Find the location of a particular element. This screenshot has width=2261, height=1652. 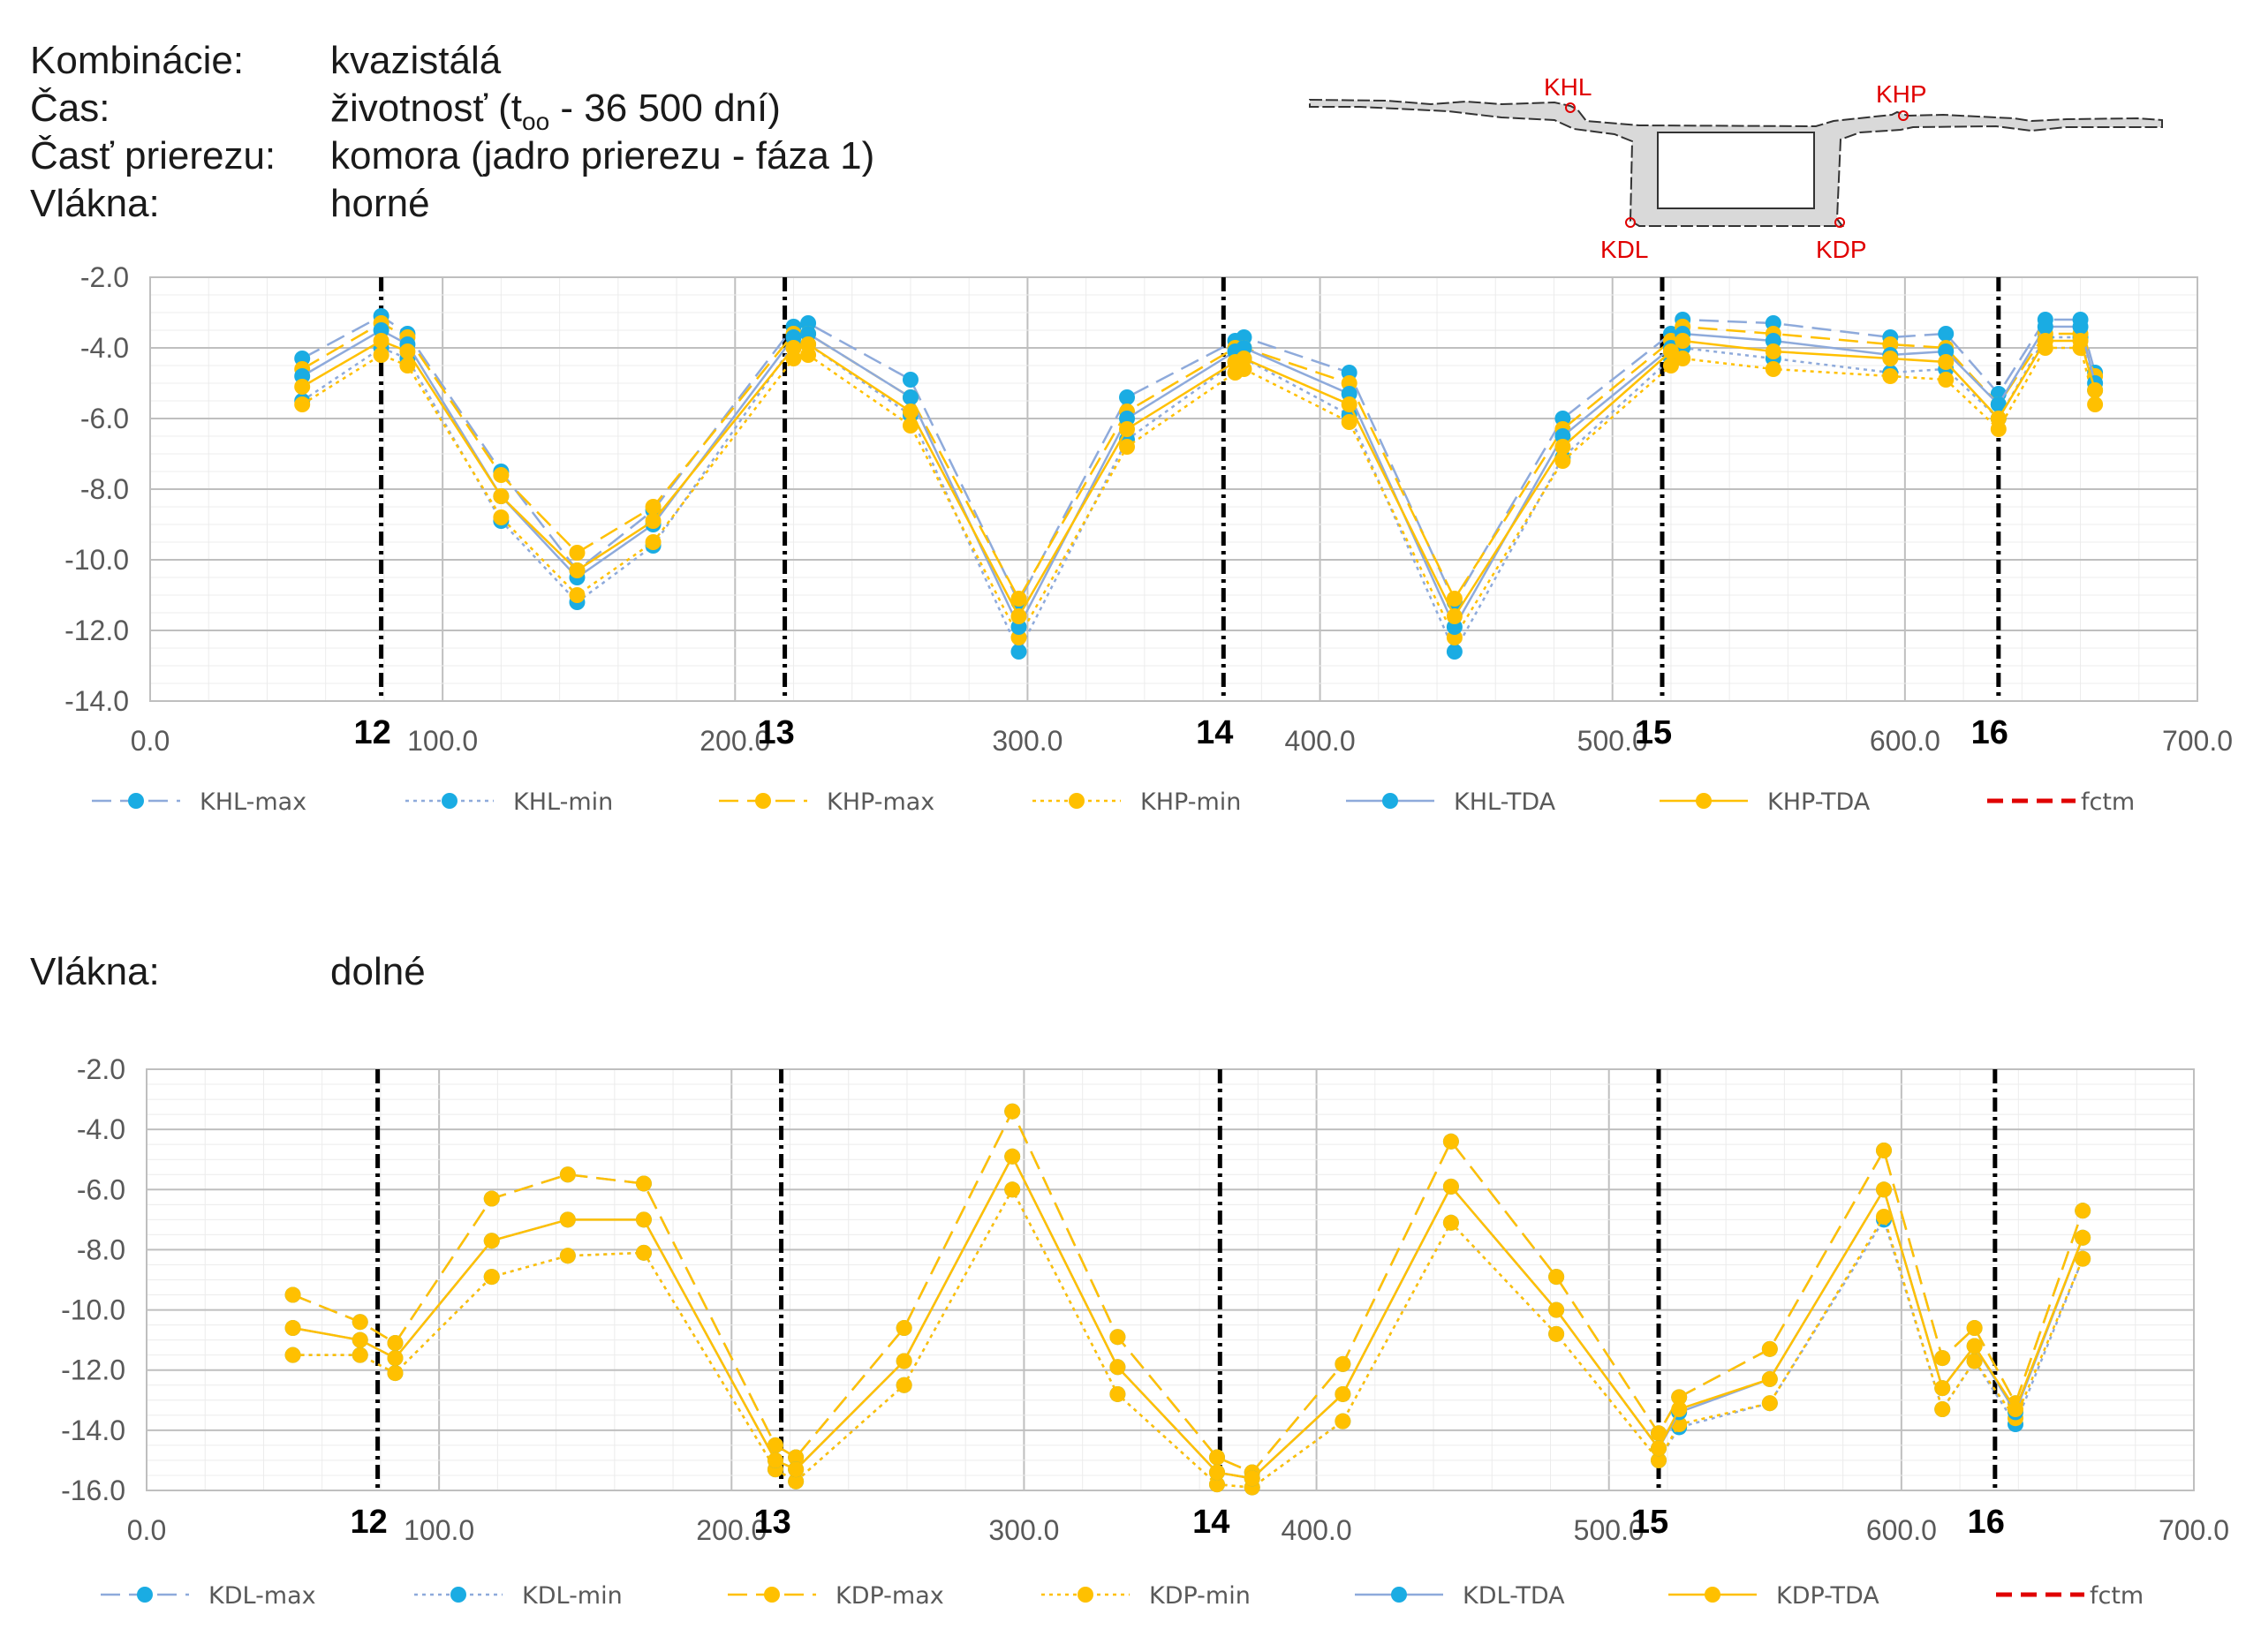

legend-item-KHP-min: KHP-min is located at coordinates (1136, 802).